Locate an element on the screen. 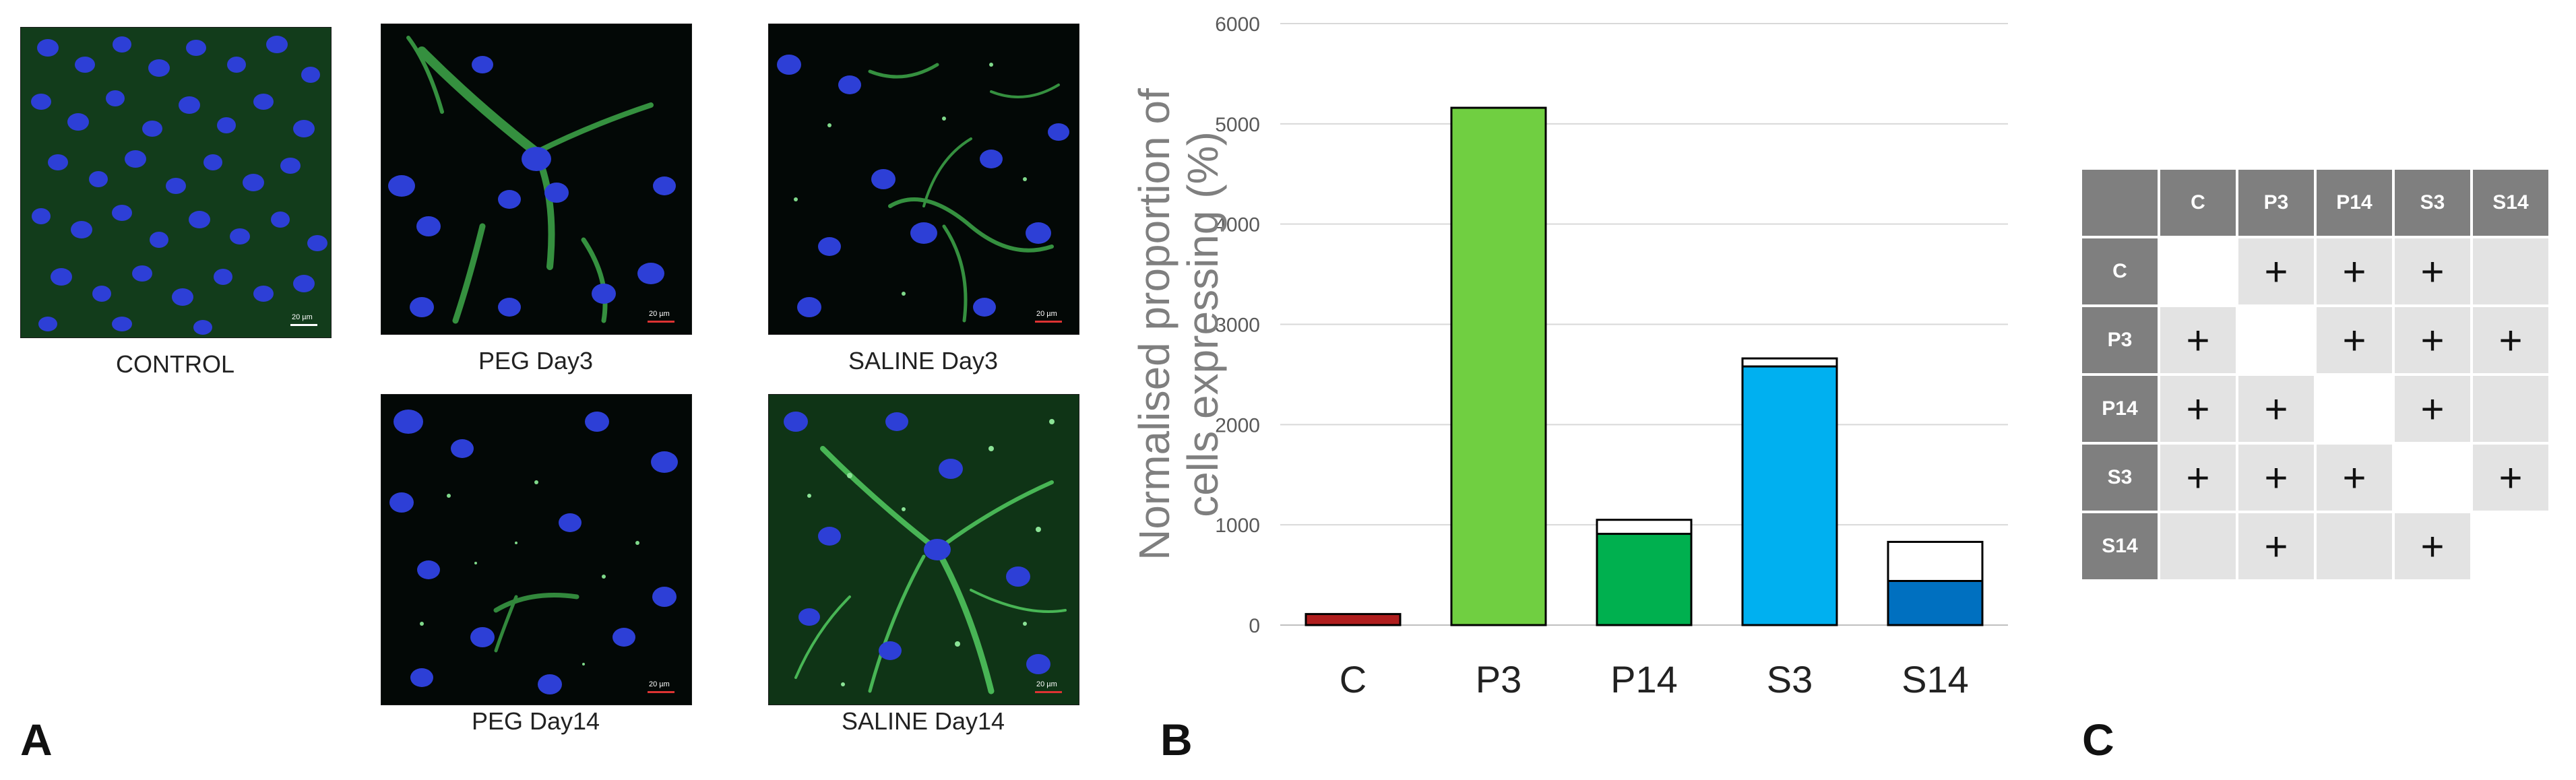  matrix-col-header: P14 is located at coordinates (2354, 203).